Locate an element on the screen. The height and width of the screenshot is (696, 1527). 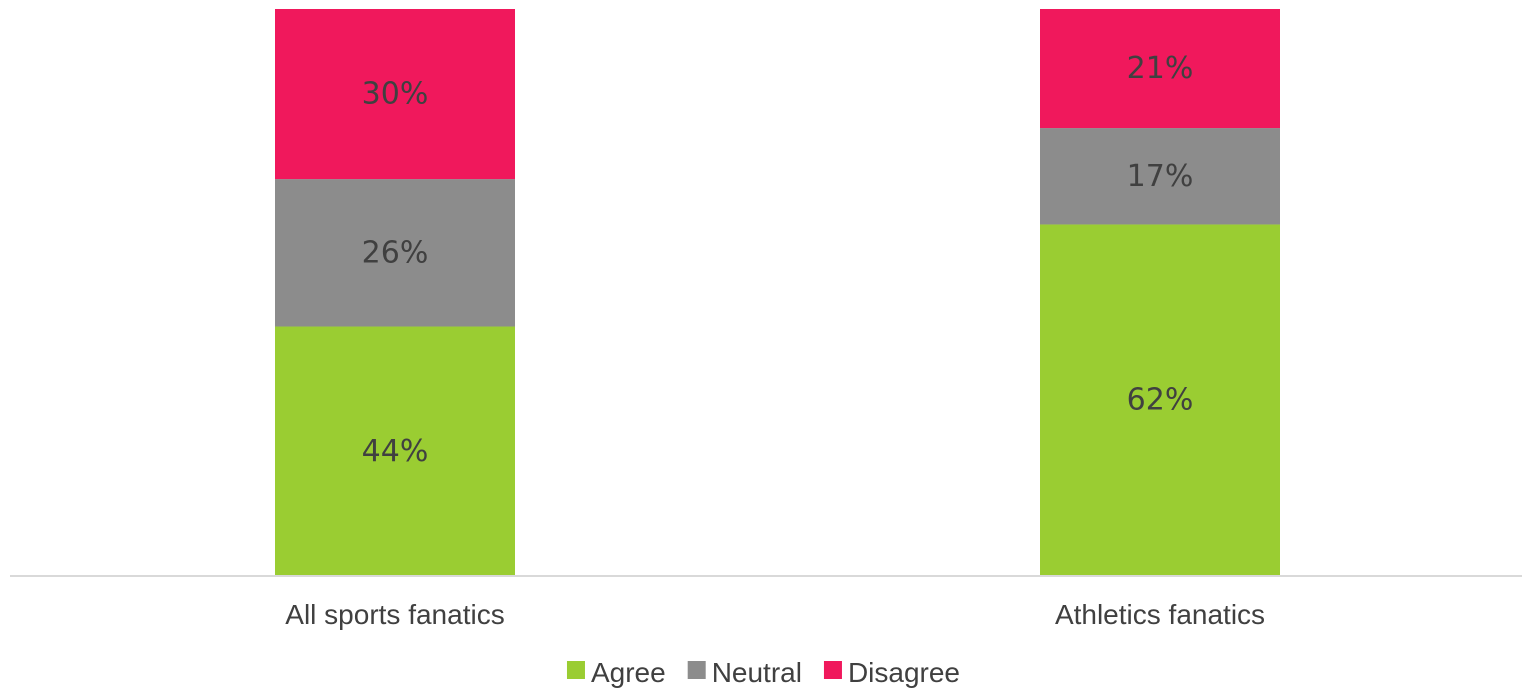
legend: Agree Neutral Disagree is located at coordinates (763, 672).